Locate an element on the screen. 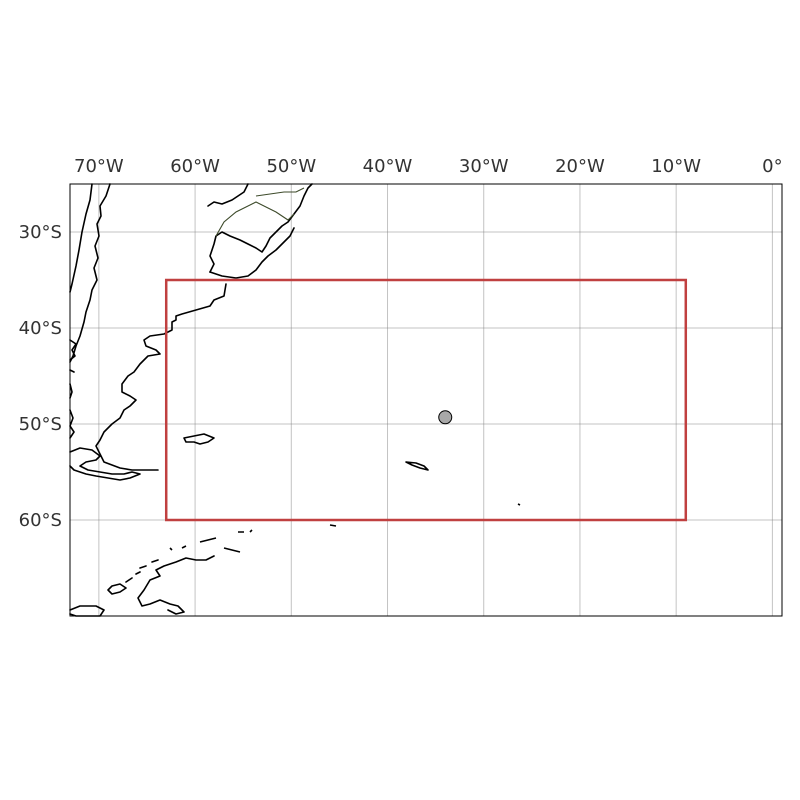  lon-tick-label: 40°W is located at coordinates (388, 166).